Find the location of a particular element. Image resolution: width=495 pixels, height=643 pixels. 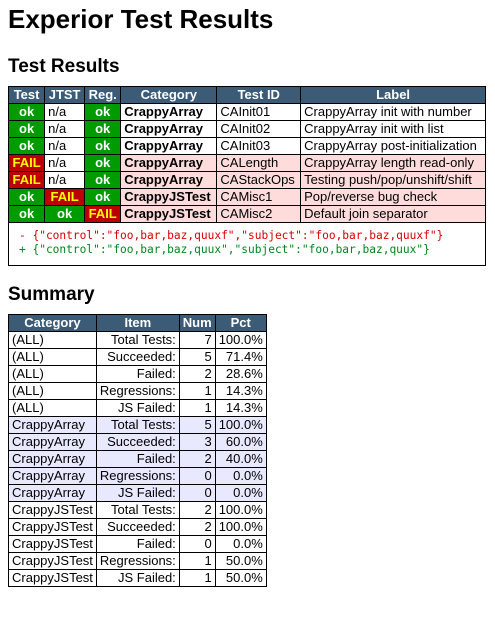

label-cell: CrappyArray post-initialization is located at coordinates (393, 146).